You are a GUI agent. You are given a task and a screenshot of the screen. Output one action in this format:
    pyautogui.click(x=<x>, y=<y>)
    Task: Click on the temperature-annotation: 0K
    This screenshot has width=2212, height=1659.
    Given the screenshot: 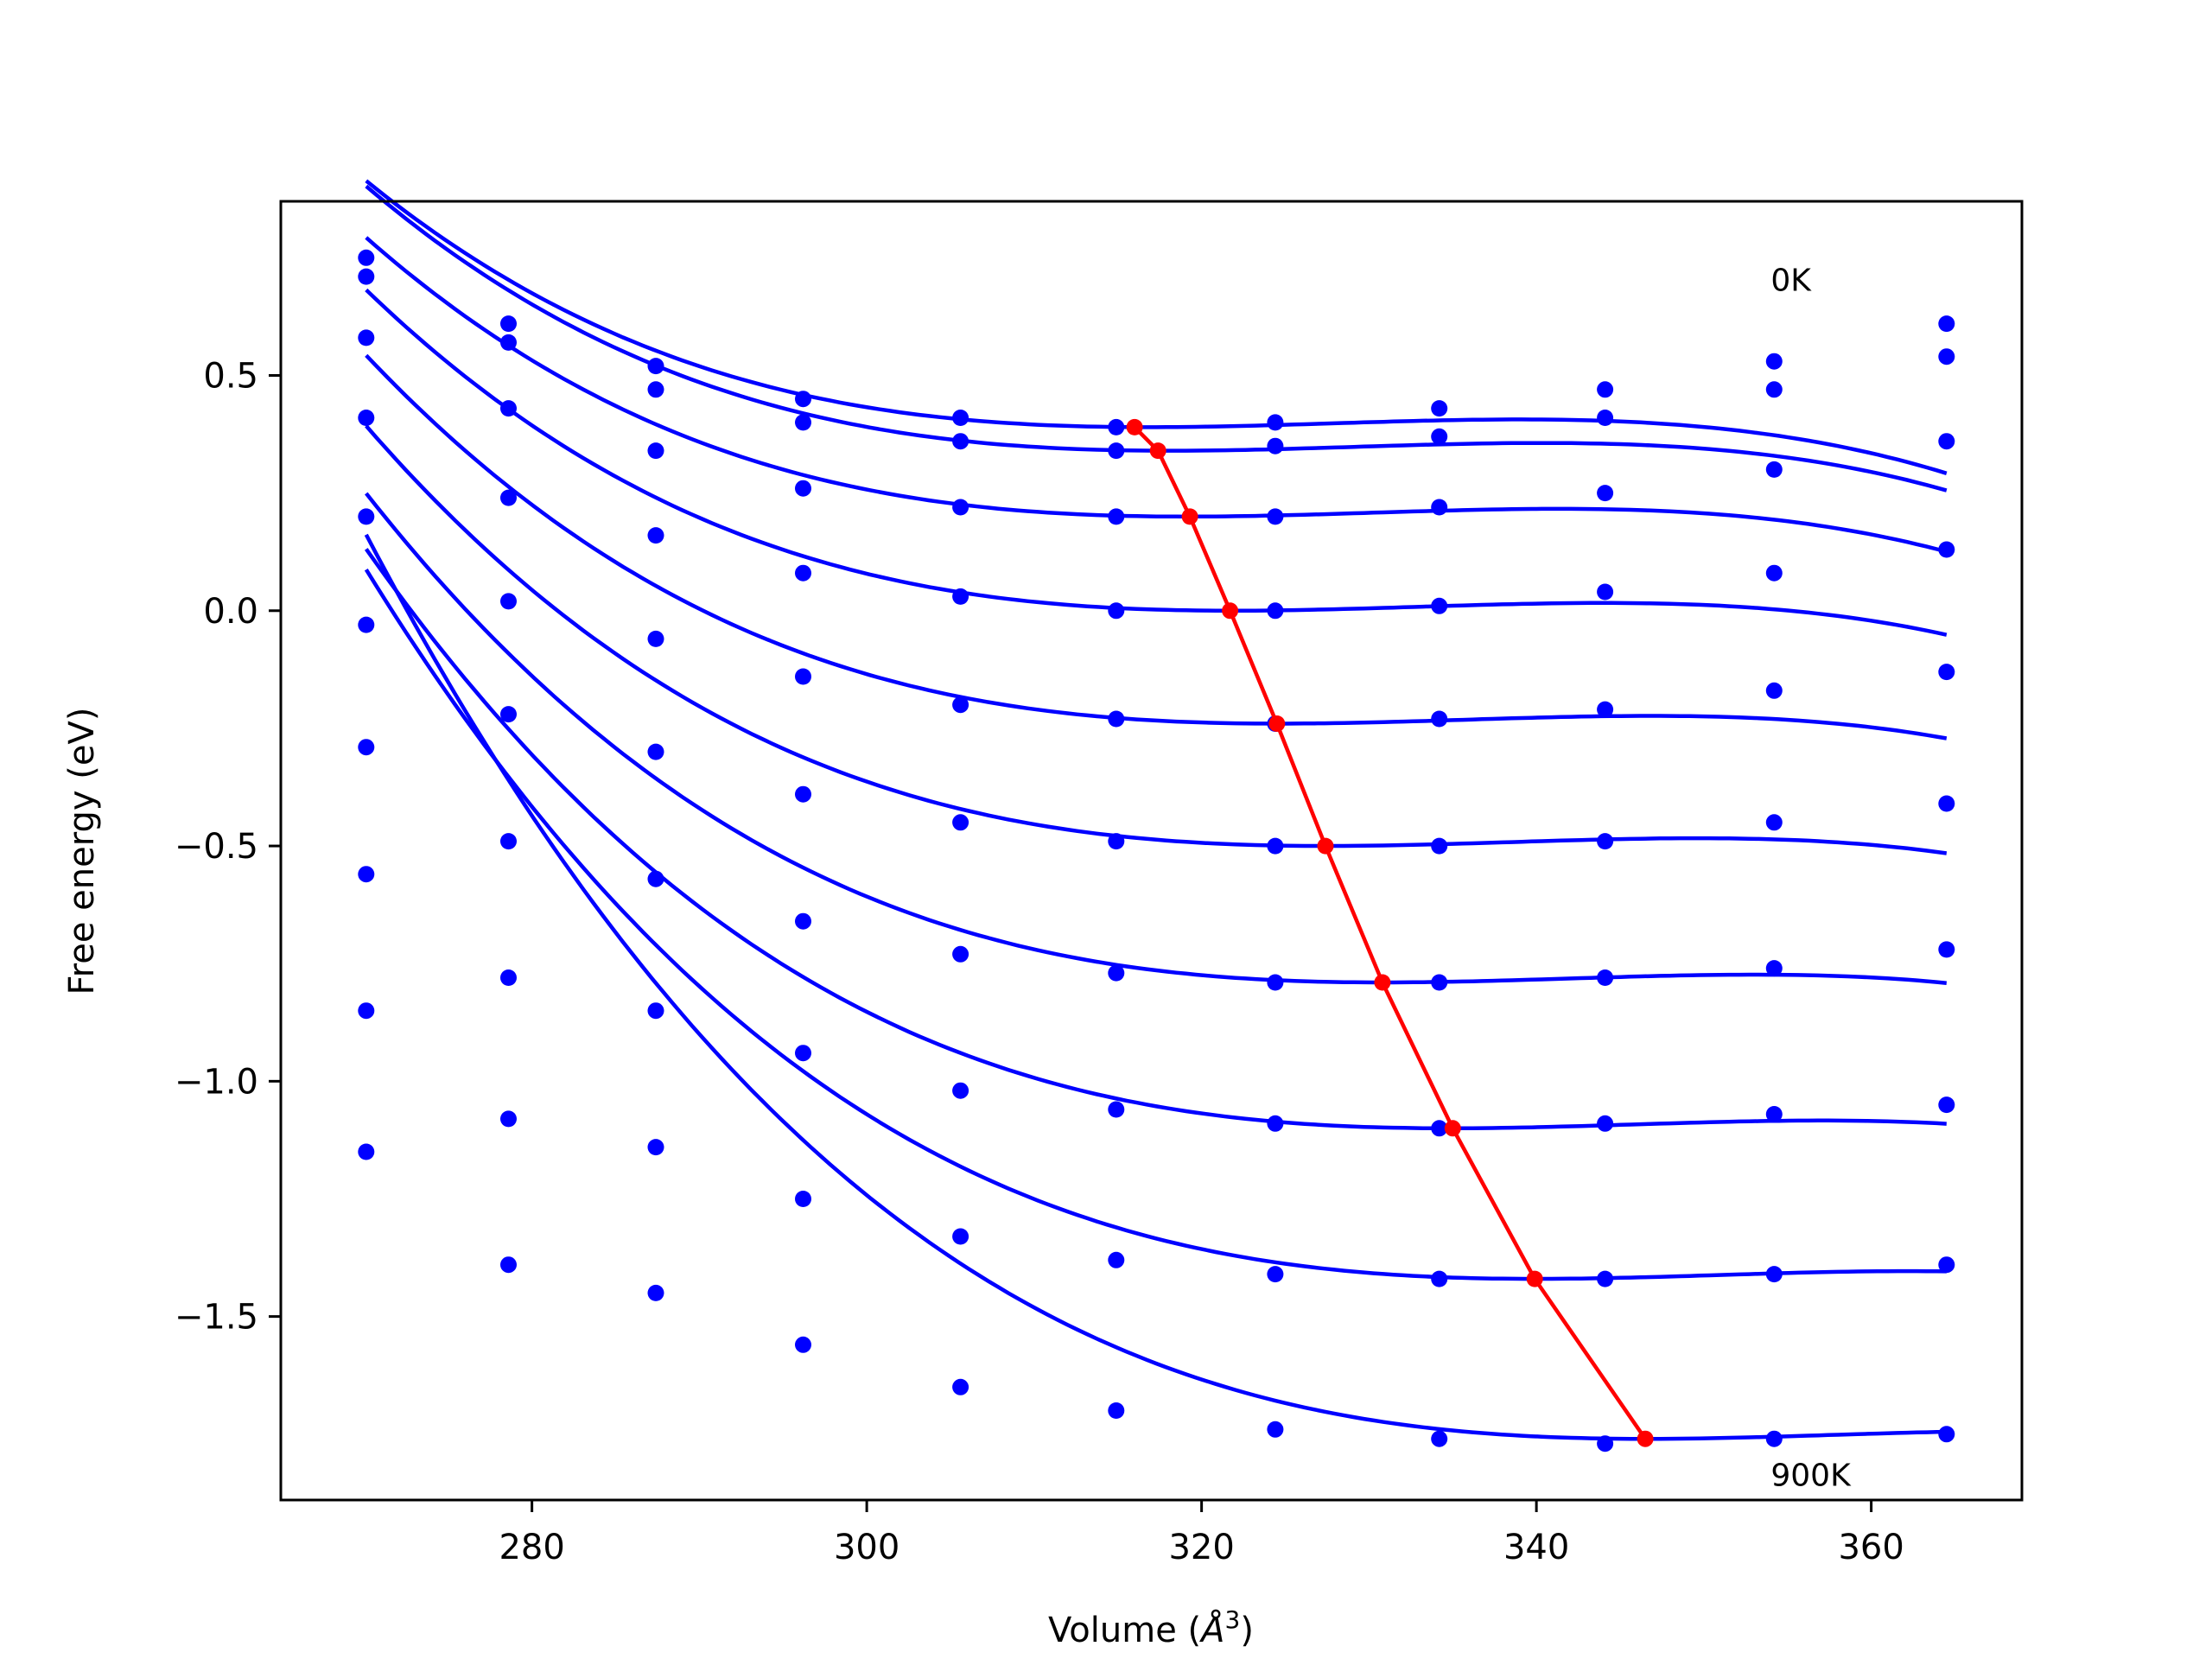 What is the action you would take?
    pyautogui.click(x=1791, y=280)
    